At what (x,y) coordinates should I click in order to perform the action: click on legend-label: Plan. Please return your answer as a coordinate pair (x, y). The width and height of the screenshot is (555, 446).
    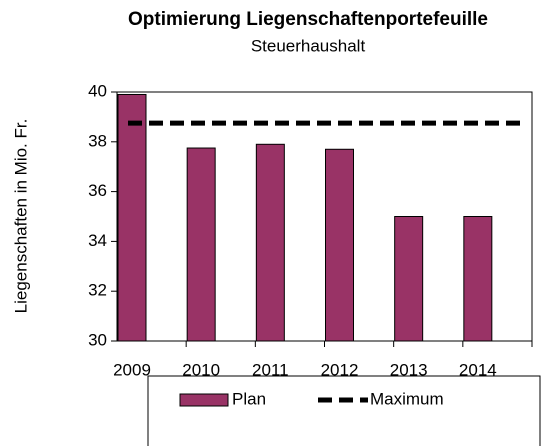
    Looking at the image, I should click on (249, 398).